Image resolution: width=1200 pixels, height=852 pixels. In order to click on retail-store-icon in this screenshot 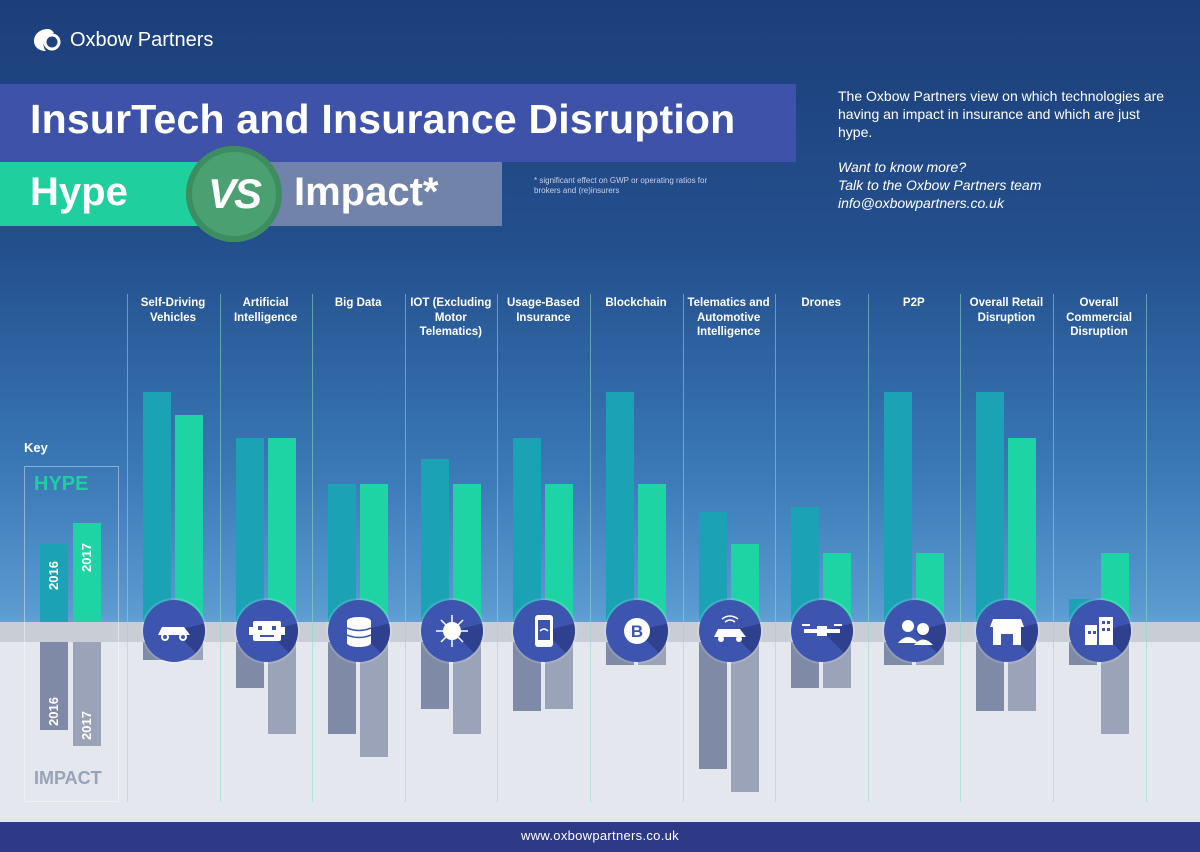, I will do `click(1007, 631)`.